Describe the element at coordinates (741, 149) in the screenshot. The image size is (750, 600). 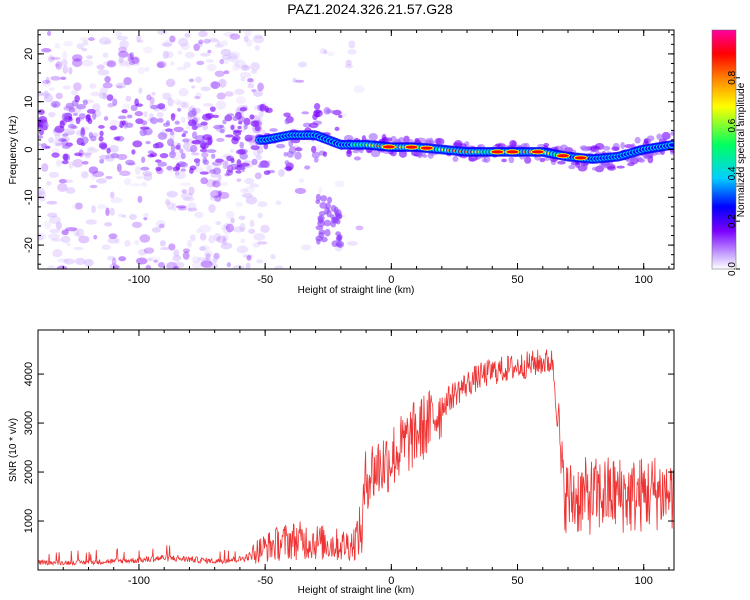
I see `colorbar-label: Normalized spectral amplitude` at that location.